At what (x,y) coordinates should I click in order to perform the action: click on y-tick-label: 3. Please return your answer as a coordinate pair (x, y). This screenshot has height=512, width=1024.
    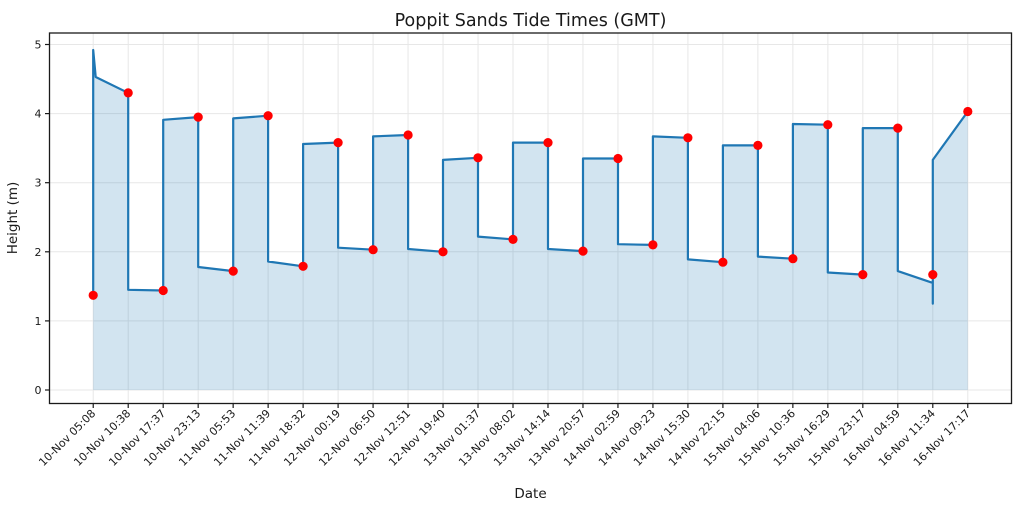
    Looking at the image, I should click on (38, 183).